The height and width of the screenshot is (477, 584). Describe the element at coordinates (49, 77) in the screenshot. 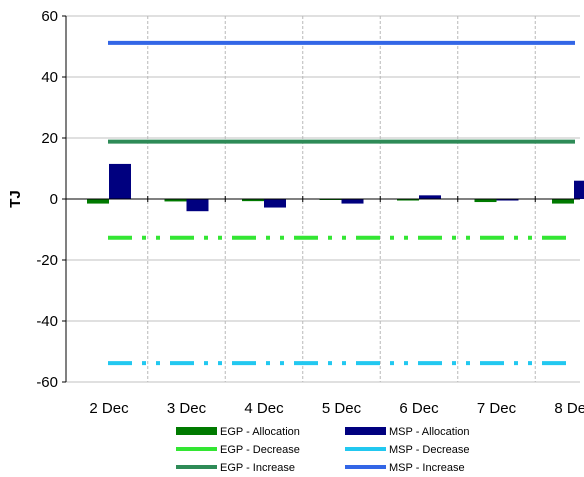

I see `y-tick-label: 40` at that location.